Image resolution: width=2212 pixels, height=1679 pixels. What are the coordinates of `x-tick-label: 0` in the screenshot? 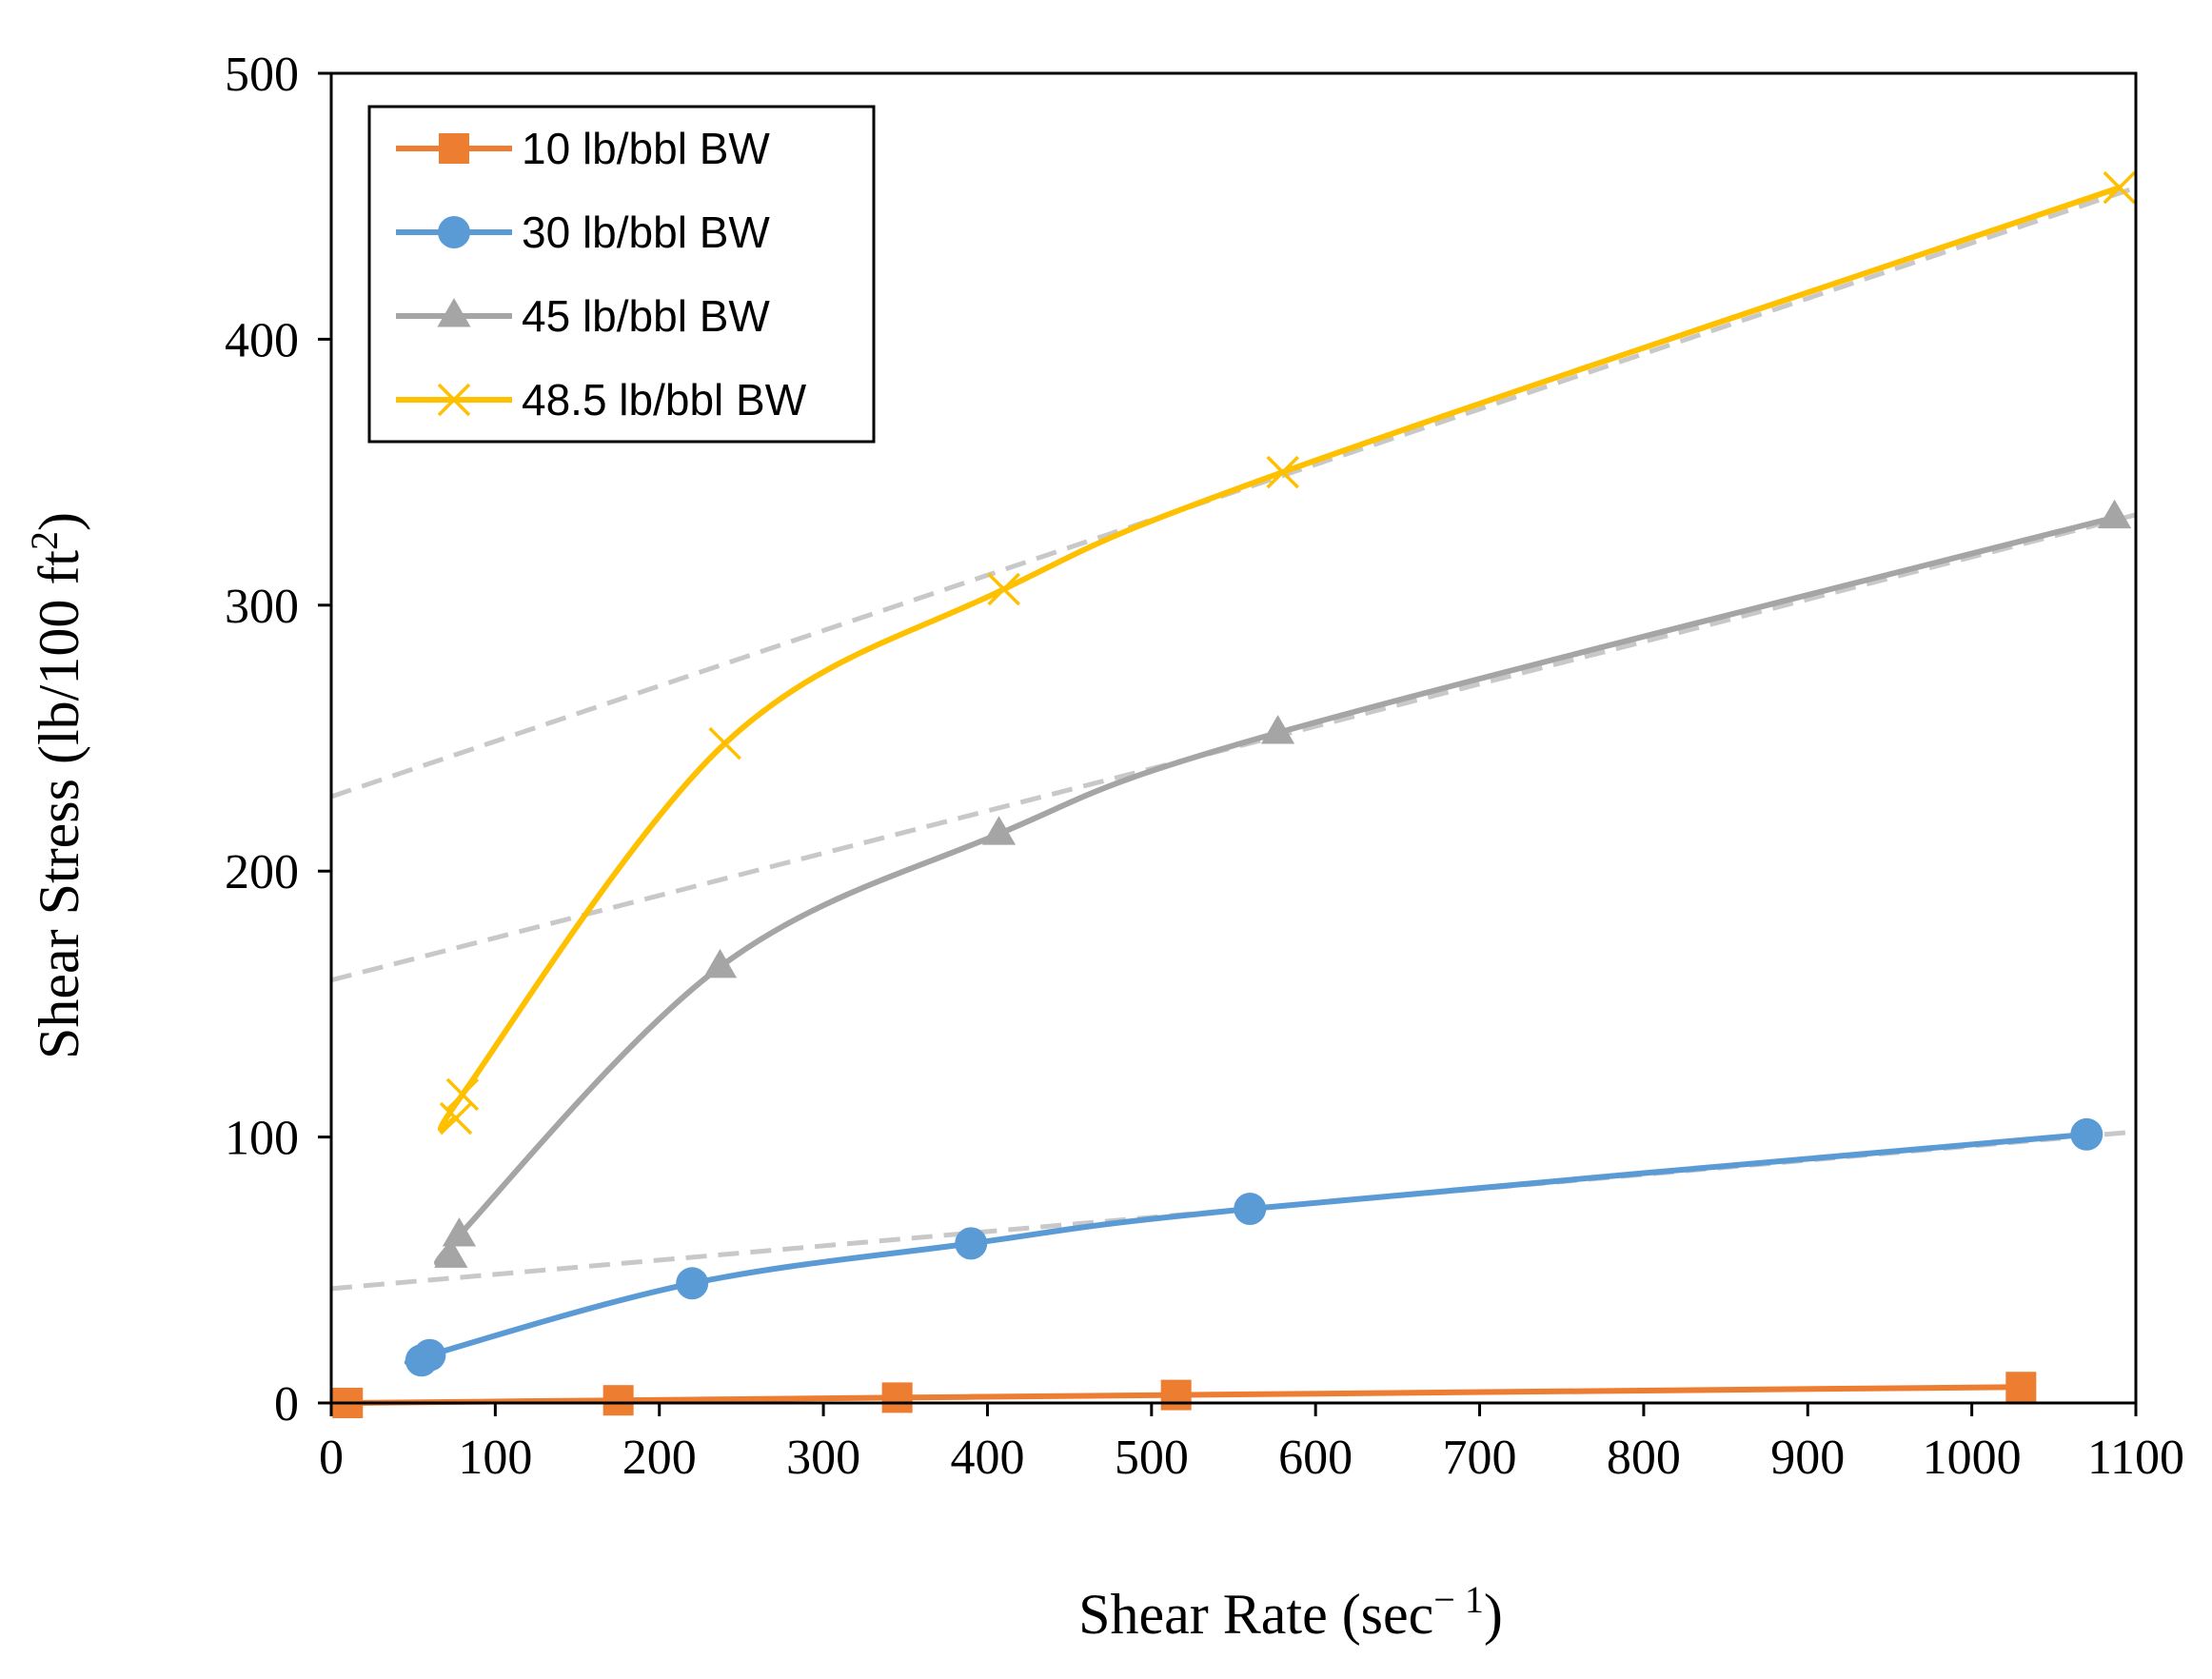 It's located at (331, 1458).